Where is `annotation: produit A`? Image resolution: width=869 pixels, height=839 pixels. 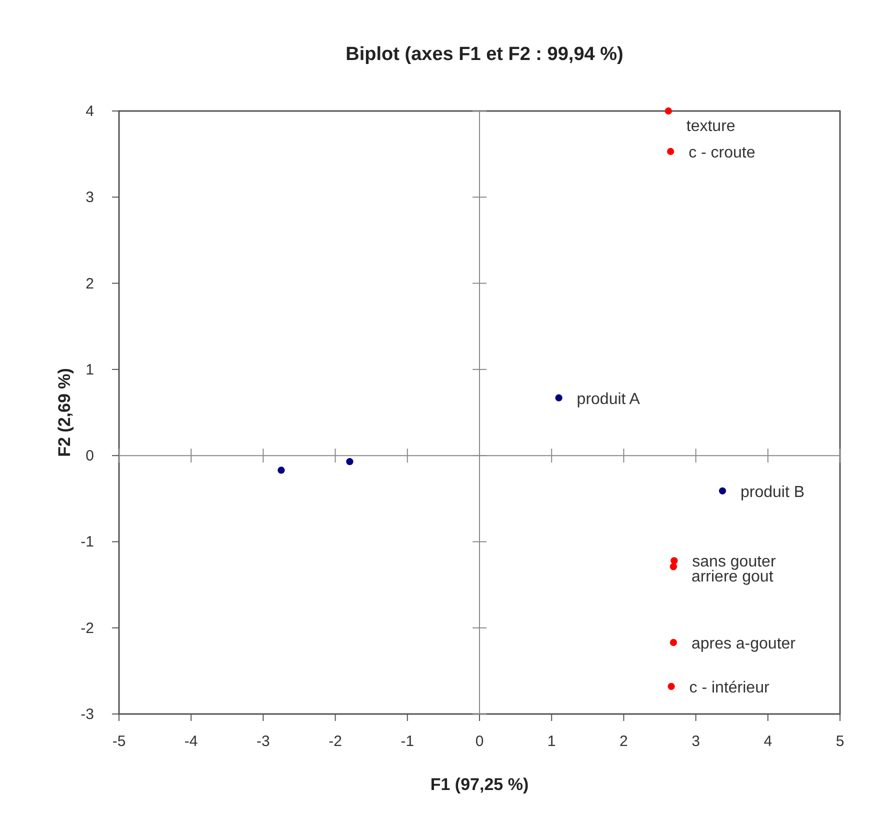
annotation: produit A is located at coordinates (608, 399).